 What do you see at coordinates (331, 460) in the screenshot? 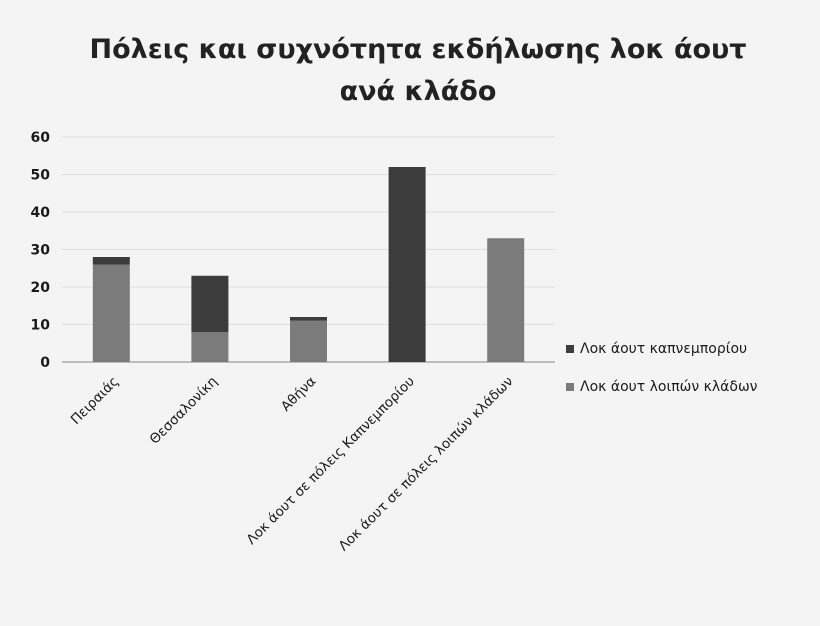
I see `x-tick-label: Λοκ άουτ σε πόλεις Καπνεμπορίου` at bounding box center [331, 460].